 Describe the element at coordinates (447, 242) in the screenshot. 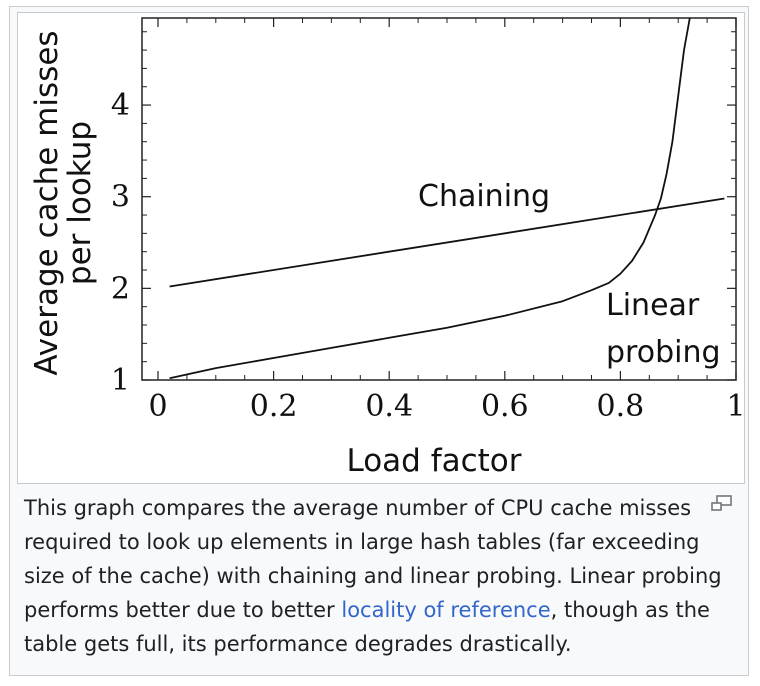

I see `series-line-chaining` at that location.